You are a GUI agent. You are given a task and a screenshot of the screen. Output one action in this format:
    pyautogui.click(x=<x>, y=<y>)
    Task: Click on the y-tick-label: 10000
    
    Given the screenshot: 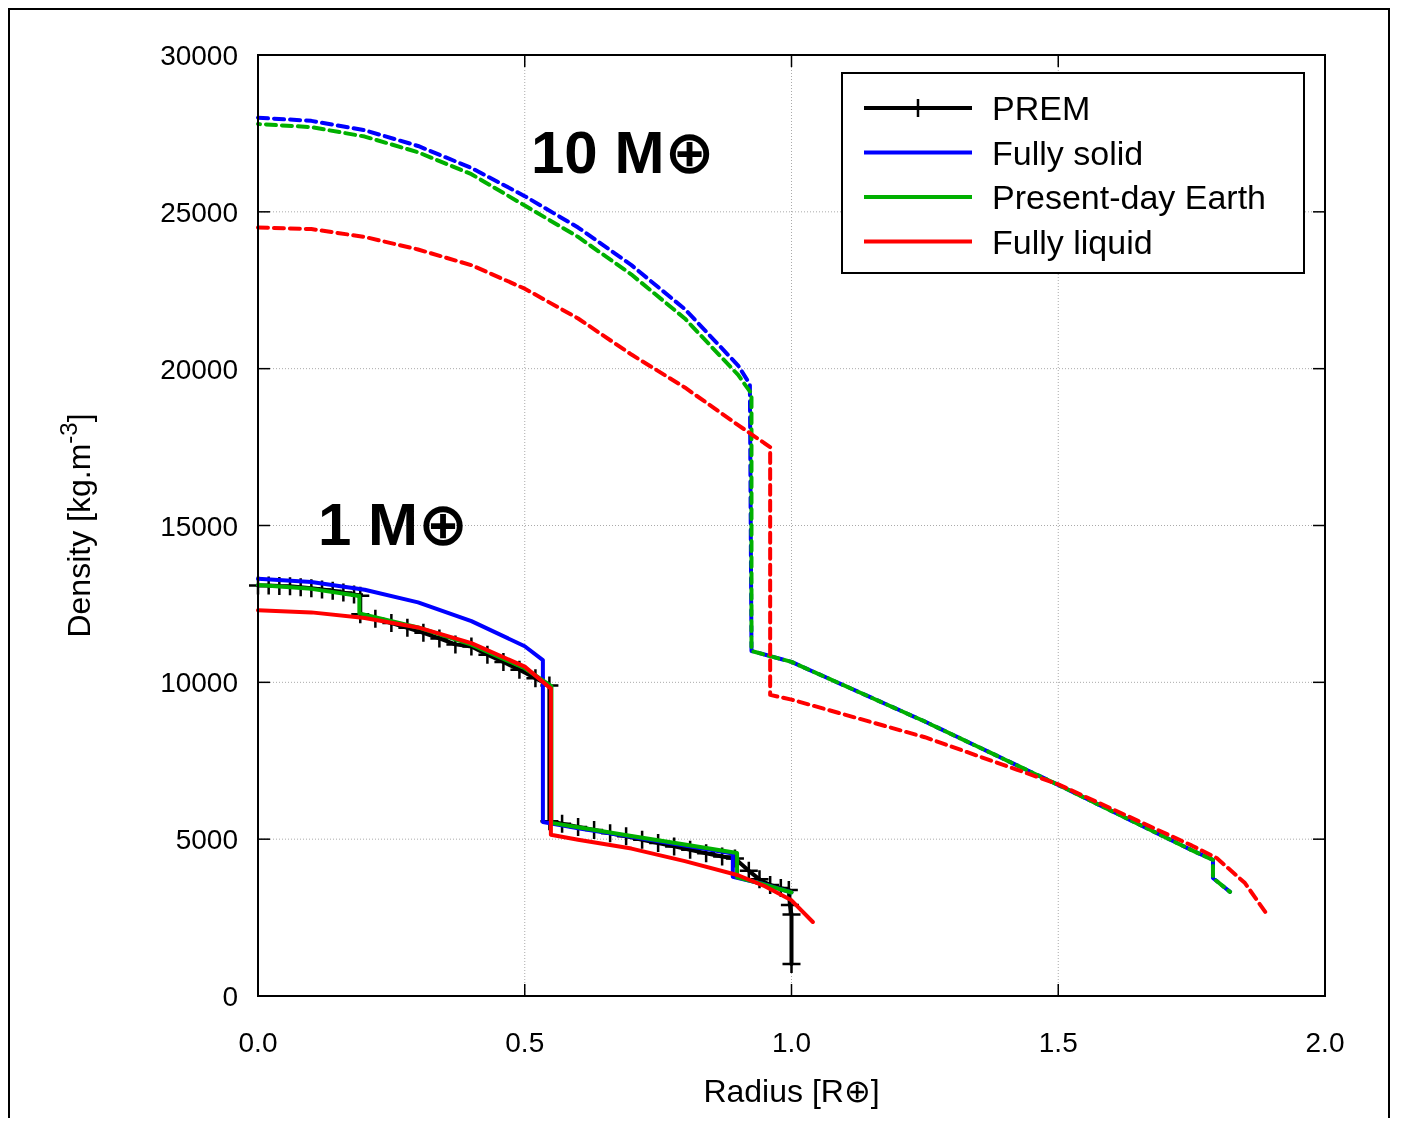 What is the action you would take?
    pyautogui.click(x=199, y=683)
    